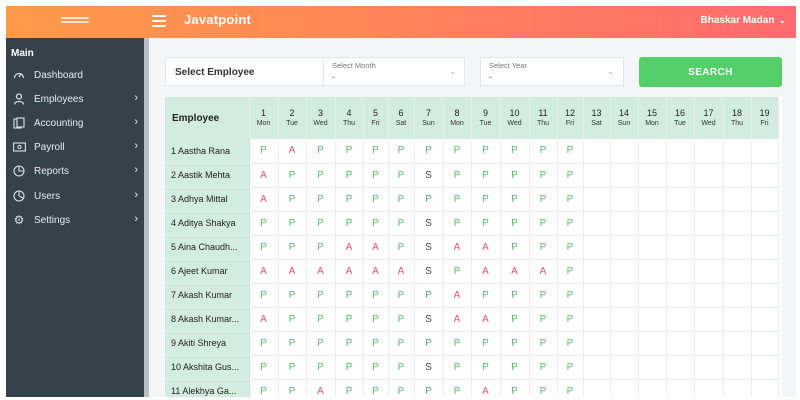 The height and width of the screenshot is (400, 800). Describe the element at coordinates (472, 175) in the screenshot. I see `table-row: 2 Aastik Mehta A P P P P P S P P P P P` at that location.